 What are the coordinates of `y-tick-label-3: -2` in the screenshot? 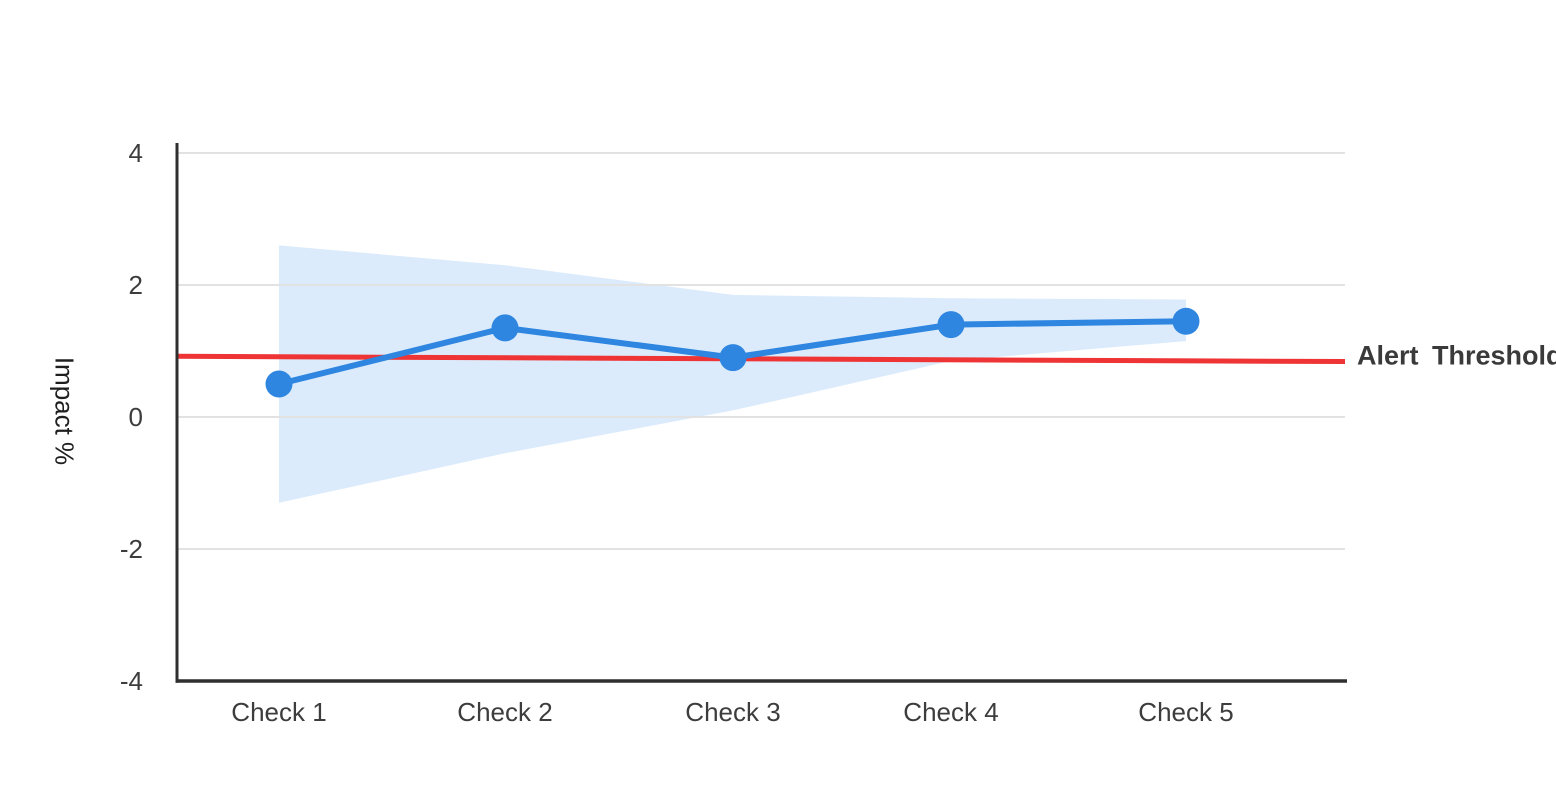 It's located at (131, 549).